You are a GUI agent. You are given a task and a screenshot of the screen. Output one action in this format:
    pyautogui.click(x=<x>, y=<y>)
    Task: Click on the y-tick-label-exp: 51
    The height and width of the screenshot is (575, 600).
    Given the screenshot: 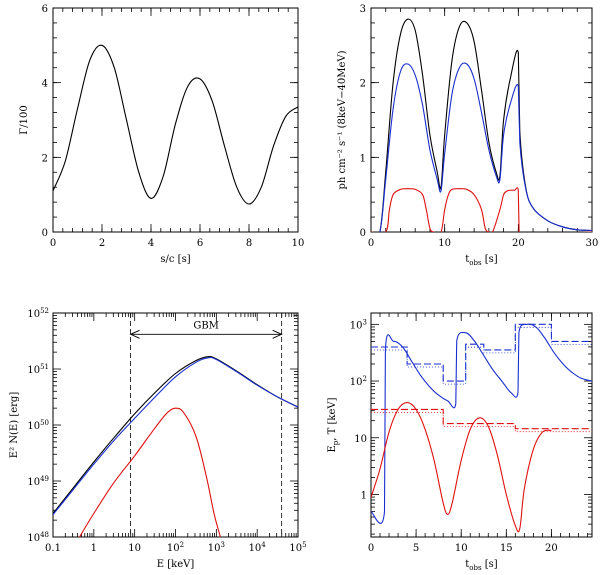 What is the action you would take?
    pyautogui.click(x=44, y=367)
    